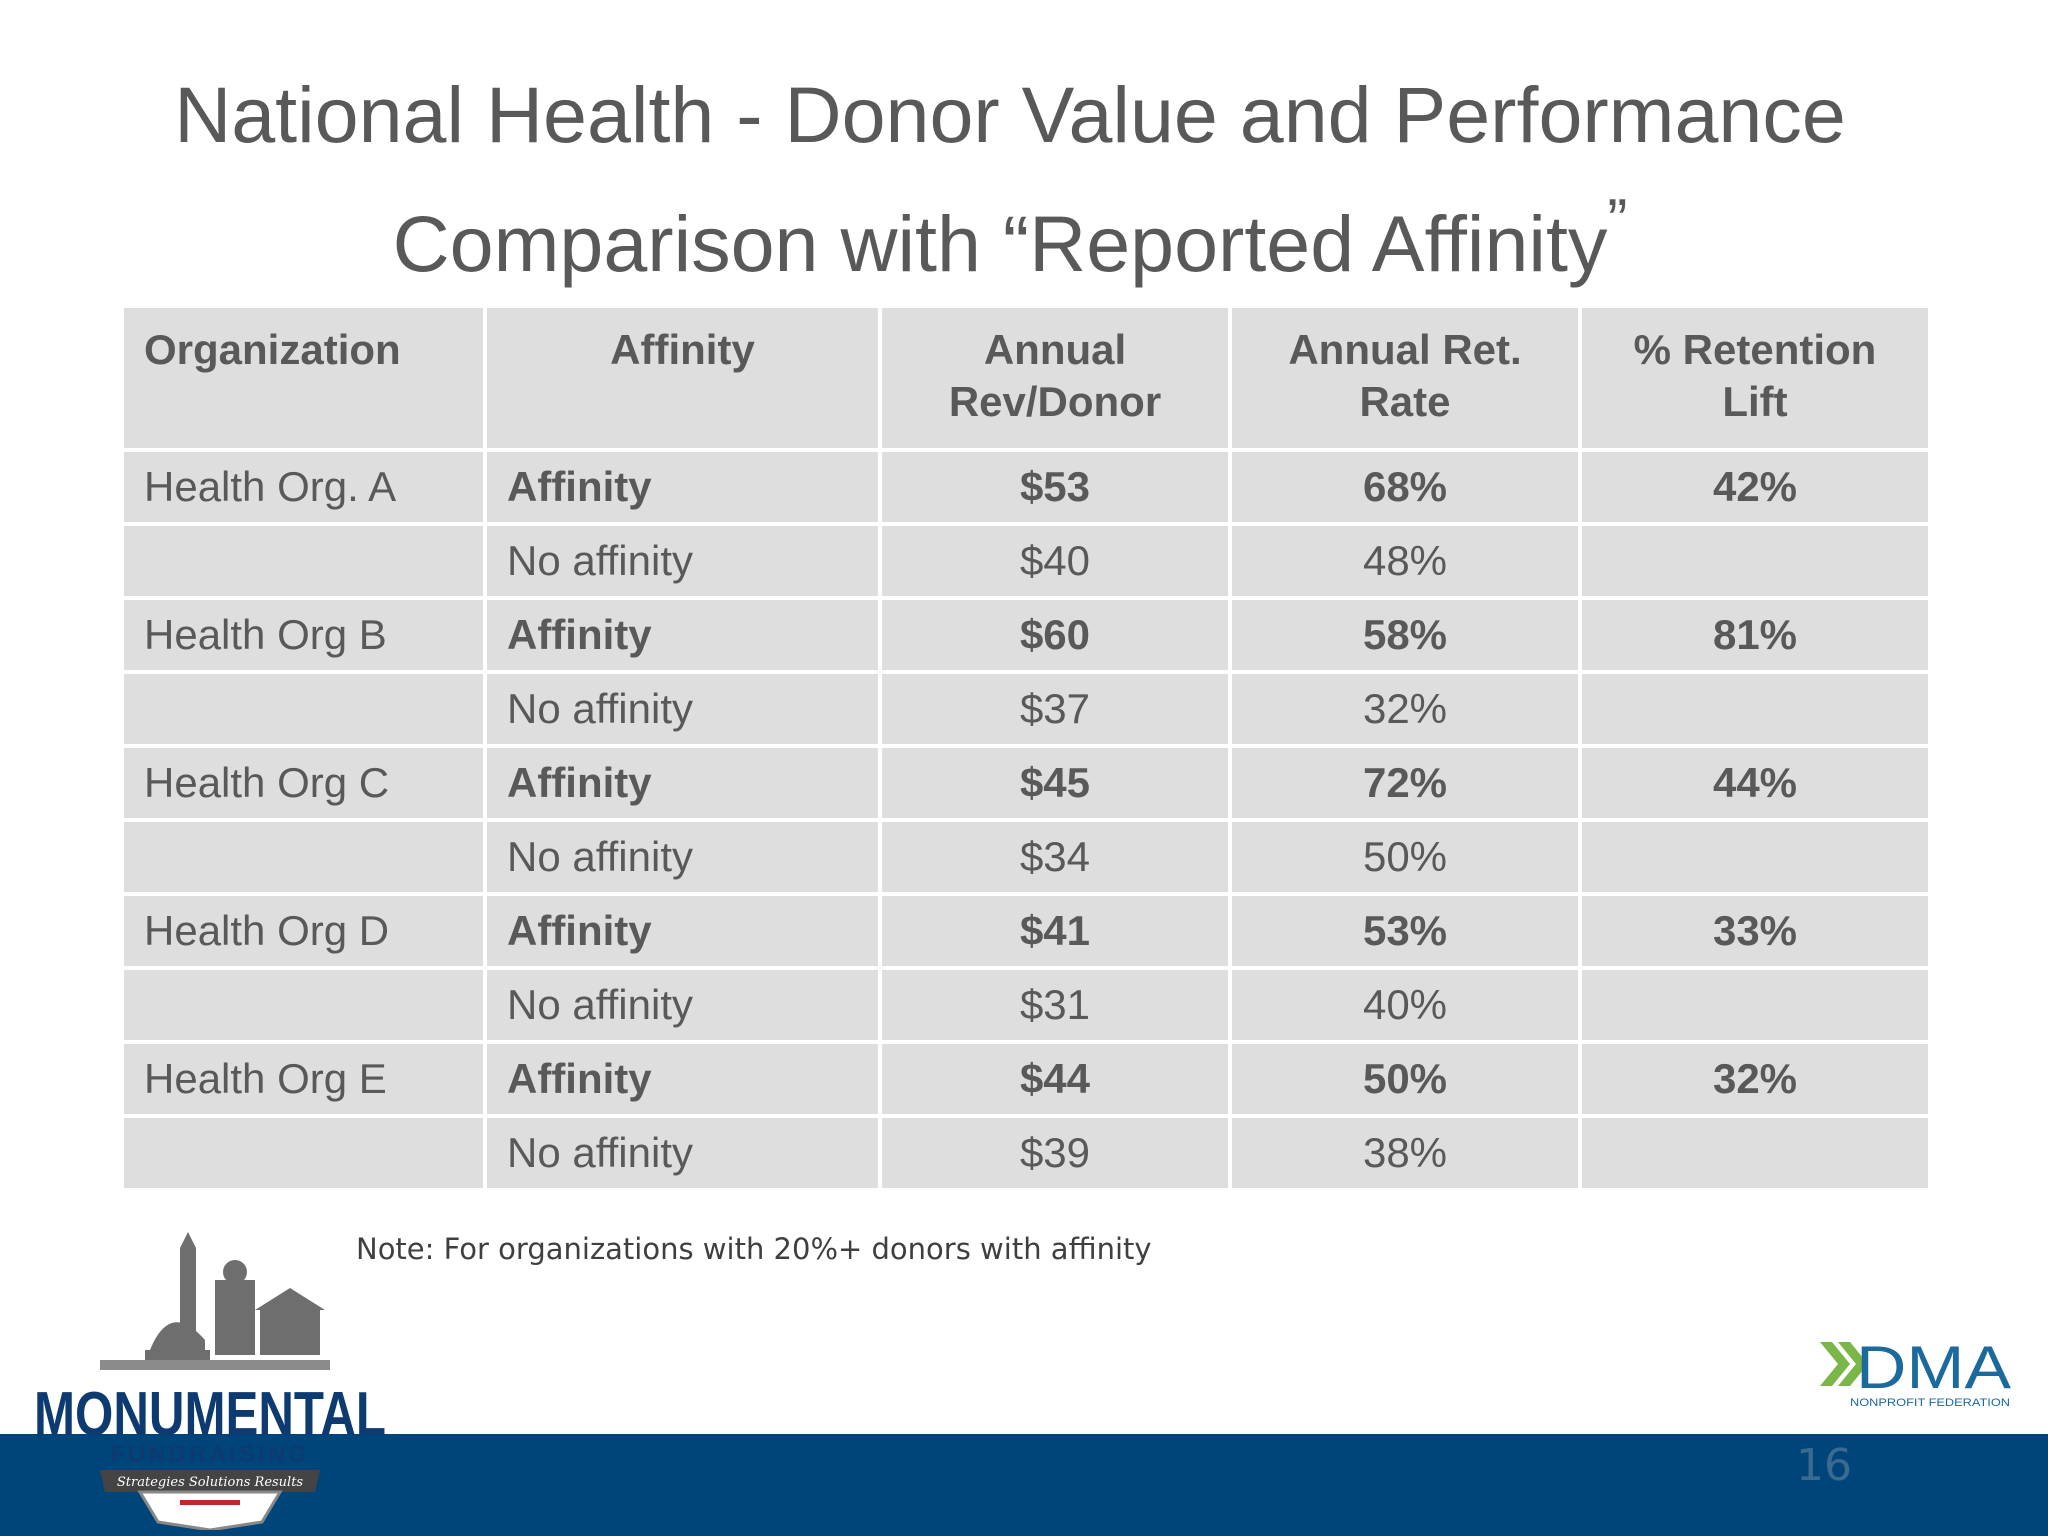 The width and height of the screenshot is (2048, 1536). What do you see at coordinates (215, 1301) in the screenshot?
I see `capitol-monument-icon` at bounding box center [215, 1301].